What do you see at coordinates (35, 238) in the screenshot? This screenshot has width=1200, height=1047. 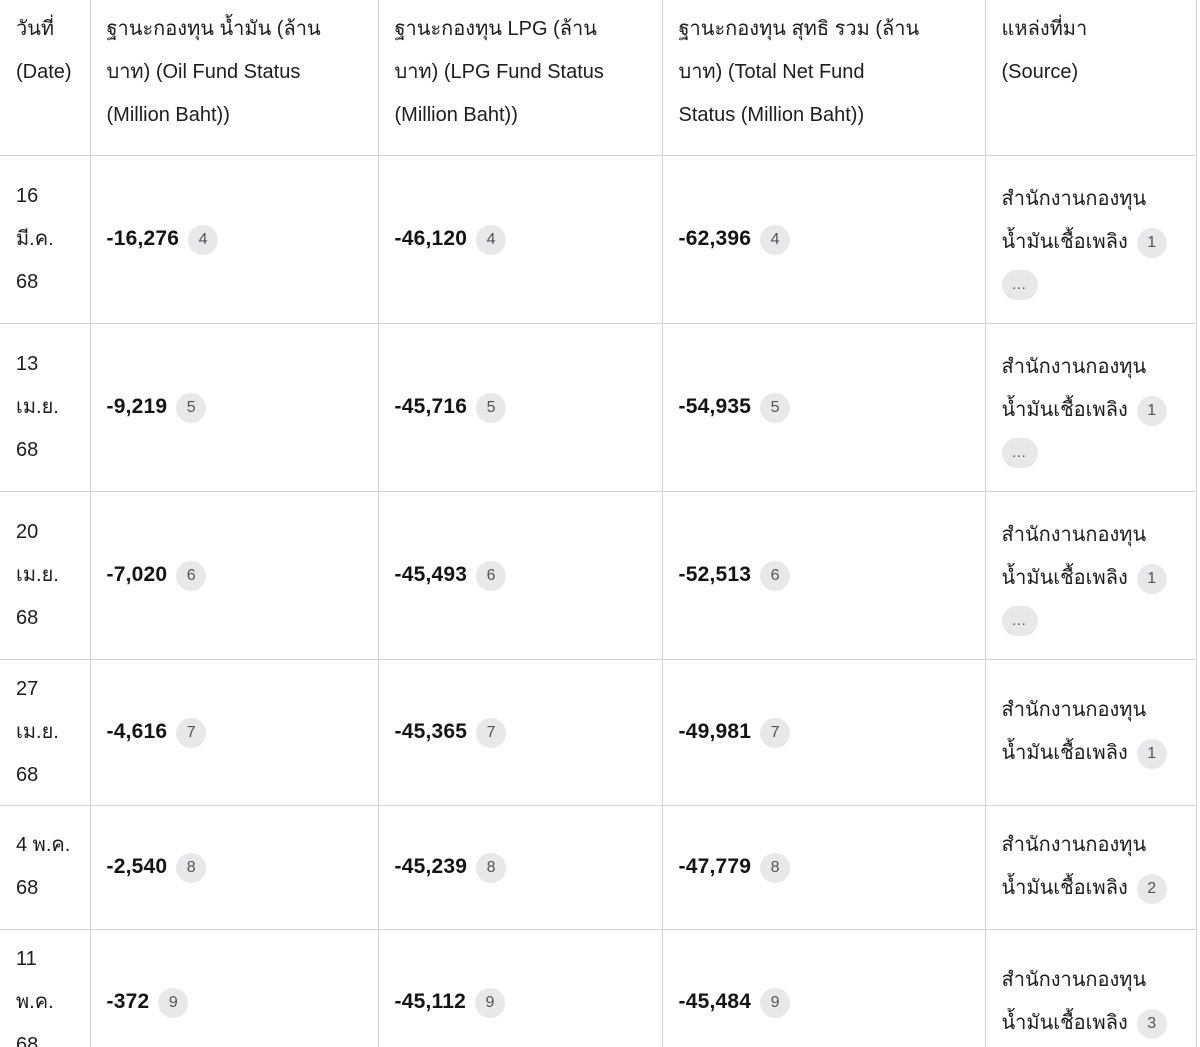 I see `date-text: 16 มี.ค. 68` at bounding box center [35, 238].